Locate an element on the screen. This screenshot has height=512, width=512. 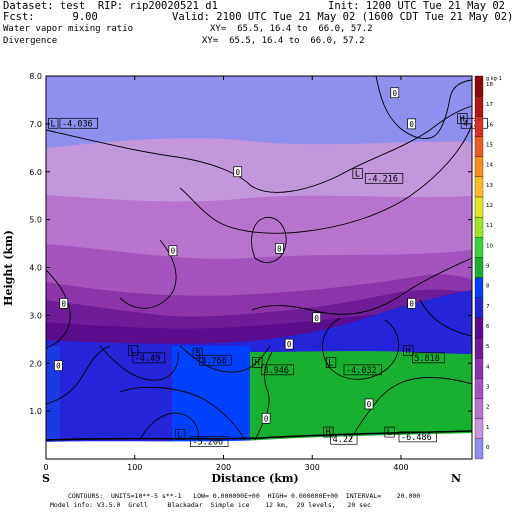
extremum-label: -4.032 is located at coordinates (362, 370).